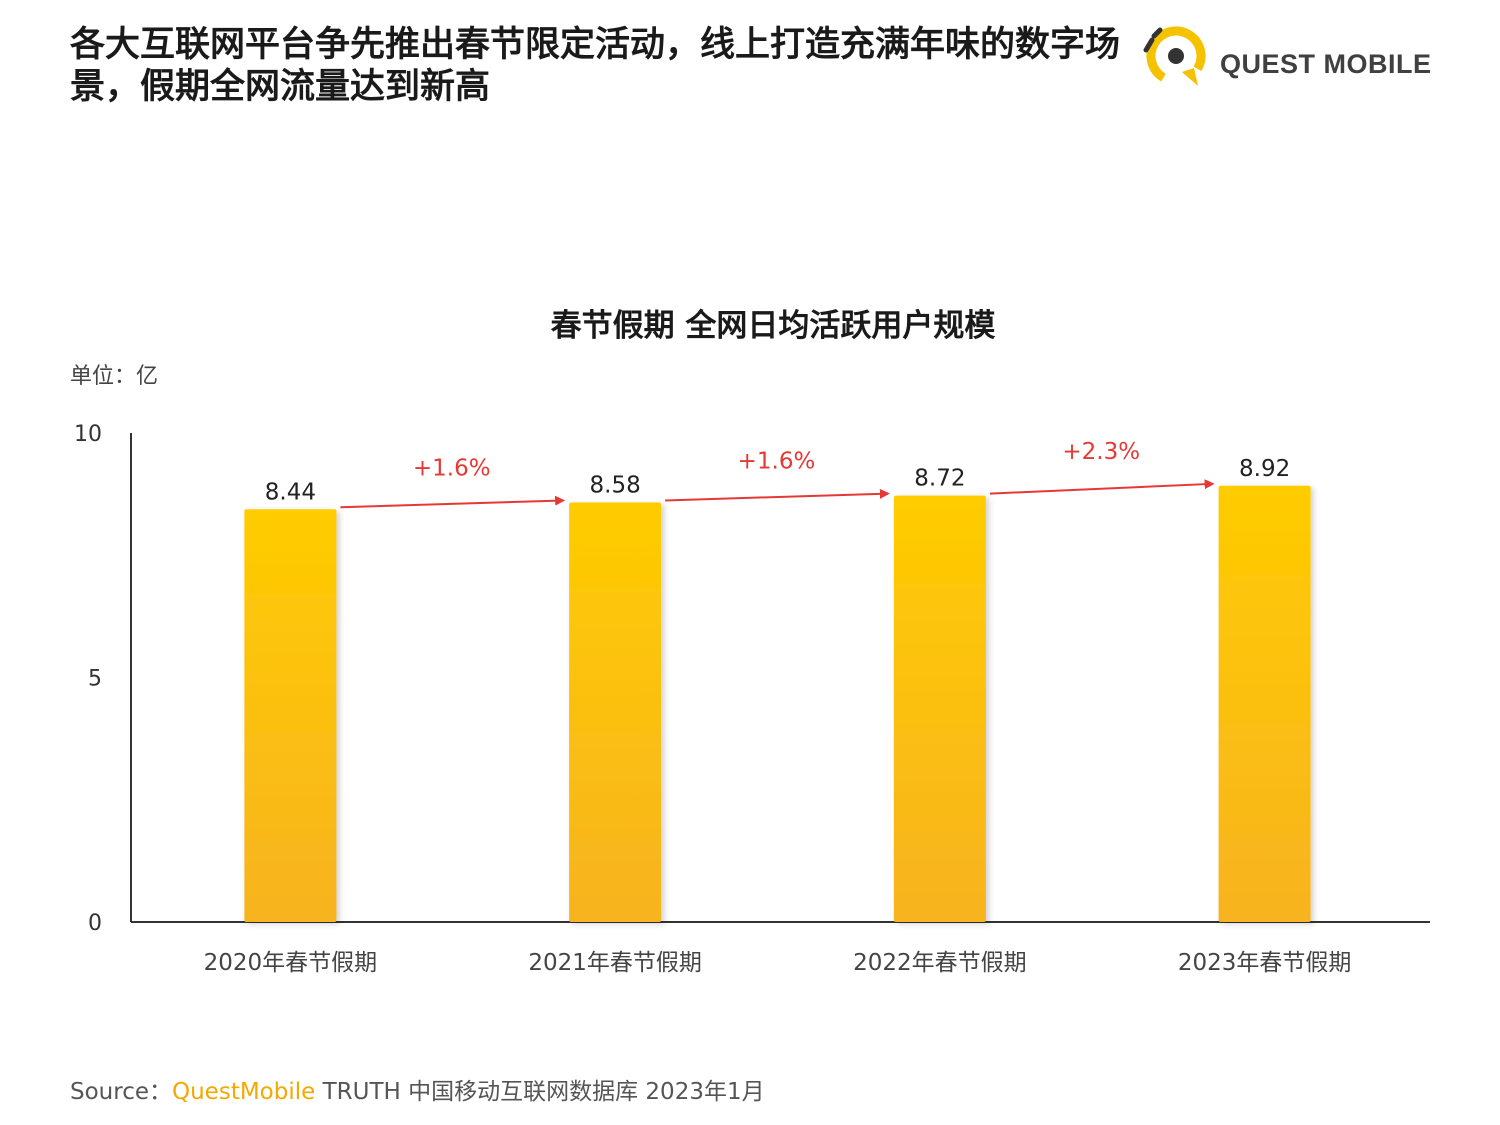 The image size is (1500, 1125). I want to click on x-tick-label: 2021年春节假期, so click(615, 963).